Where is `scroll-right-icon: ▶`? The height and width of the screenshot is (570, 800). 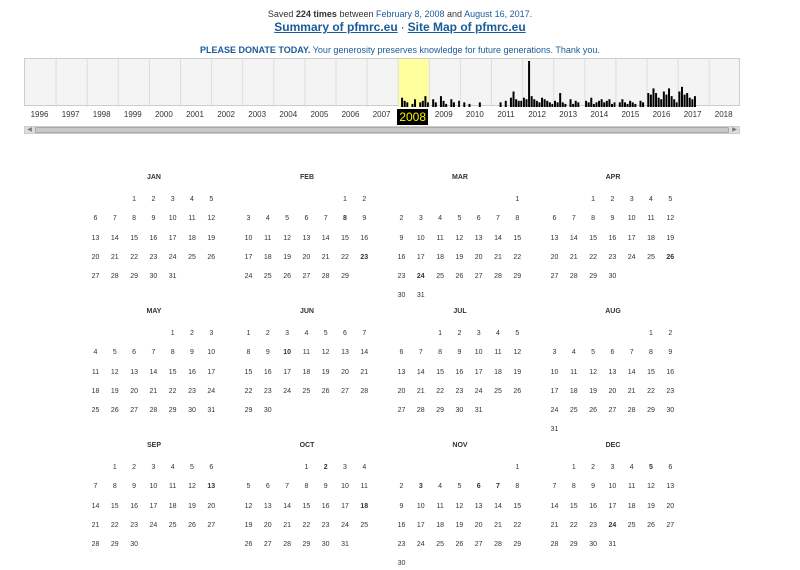
scroll-right-icon: ▶ is located at coordinates (734, 130).